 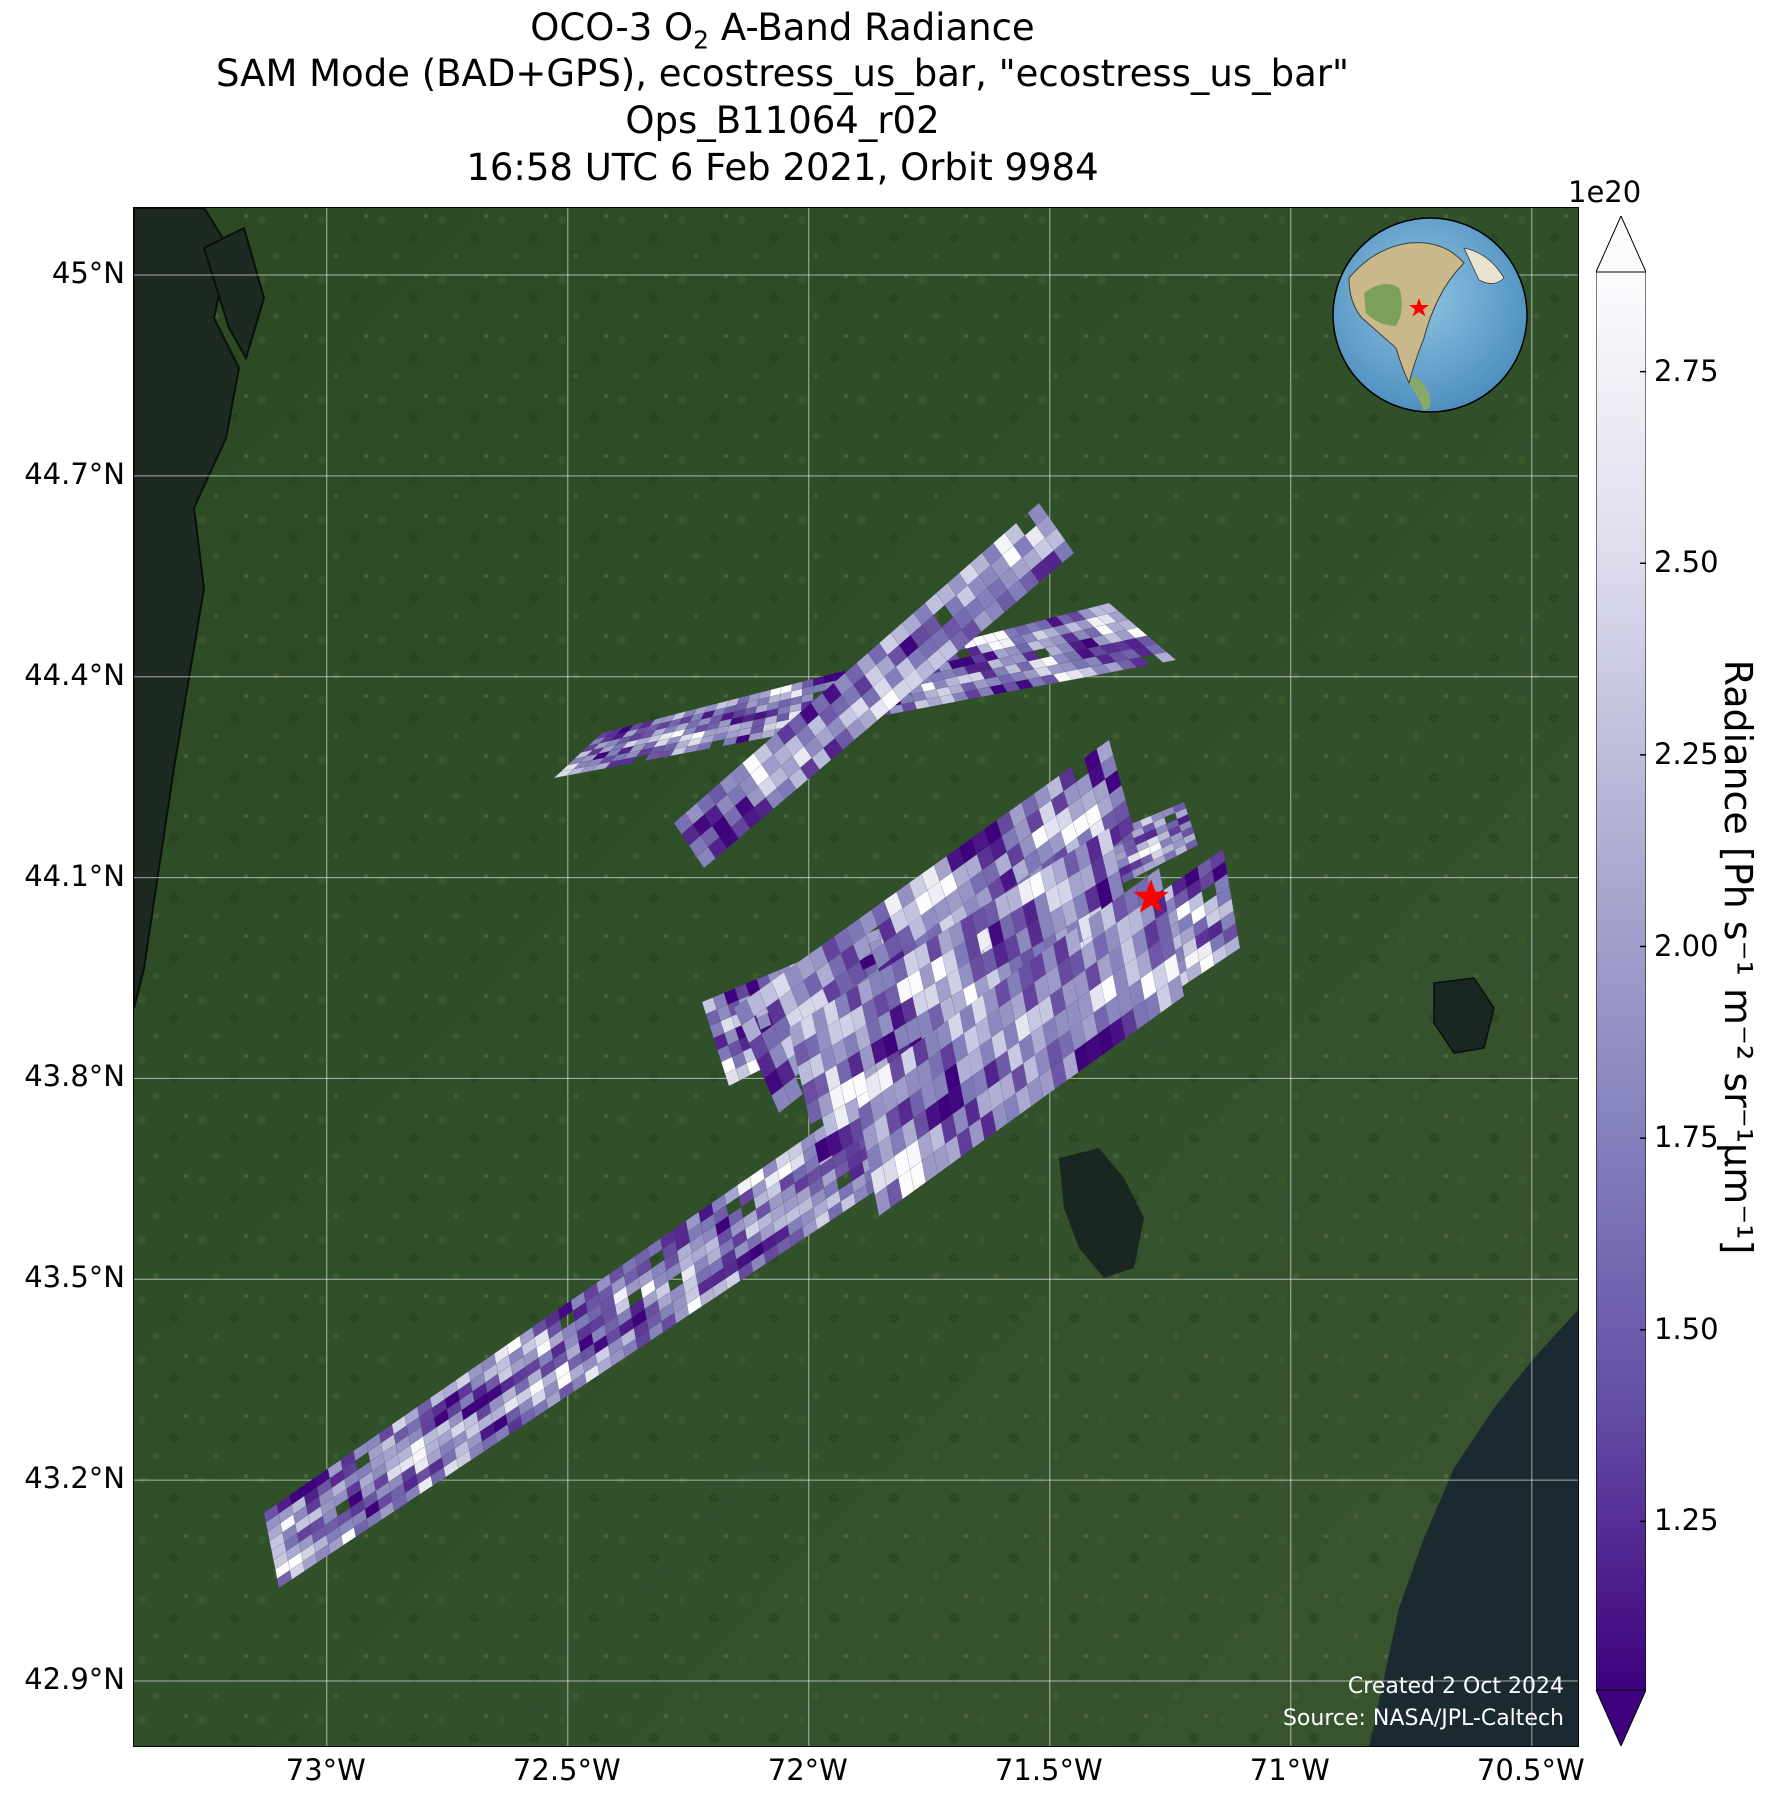 I want to click on target-star-icon, so click(x=1151, y=896).